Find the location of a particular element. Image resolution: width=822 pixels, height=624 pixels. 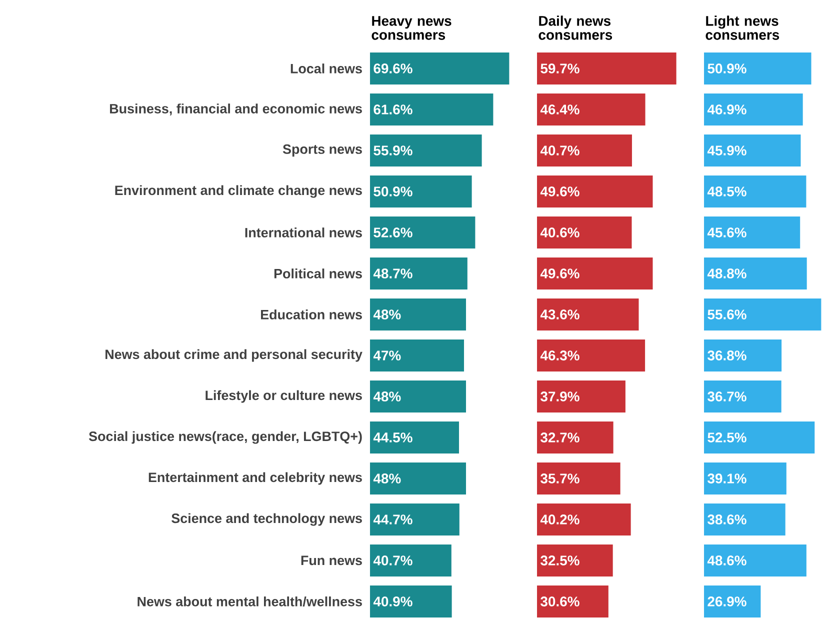

data-label: 32.7% is located at coordinates (560, 437).